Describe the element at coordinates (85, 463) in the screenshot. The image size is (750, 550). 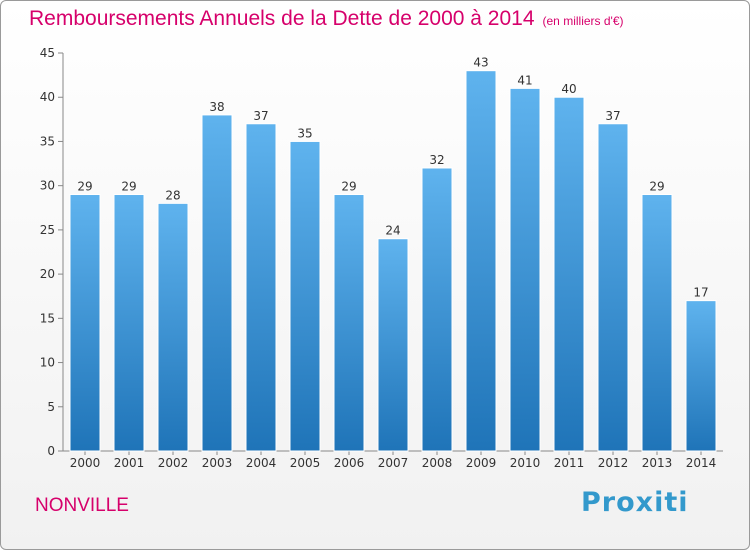
I see `x-tick-label-2000: 2000` at that location.